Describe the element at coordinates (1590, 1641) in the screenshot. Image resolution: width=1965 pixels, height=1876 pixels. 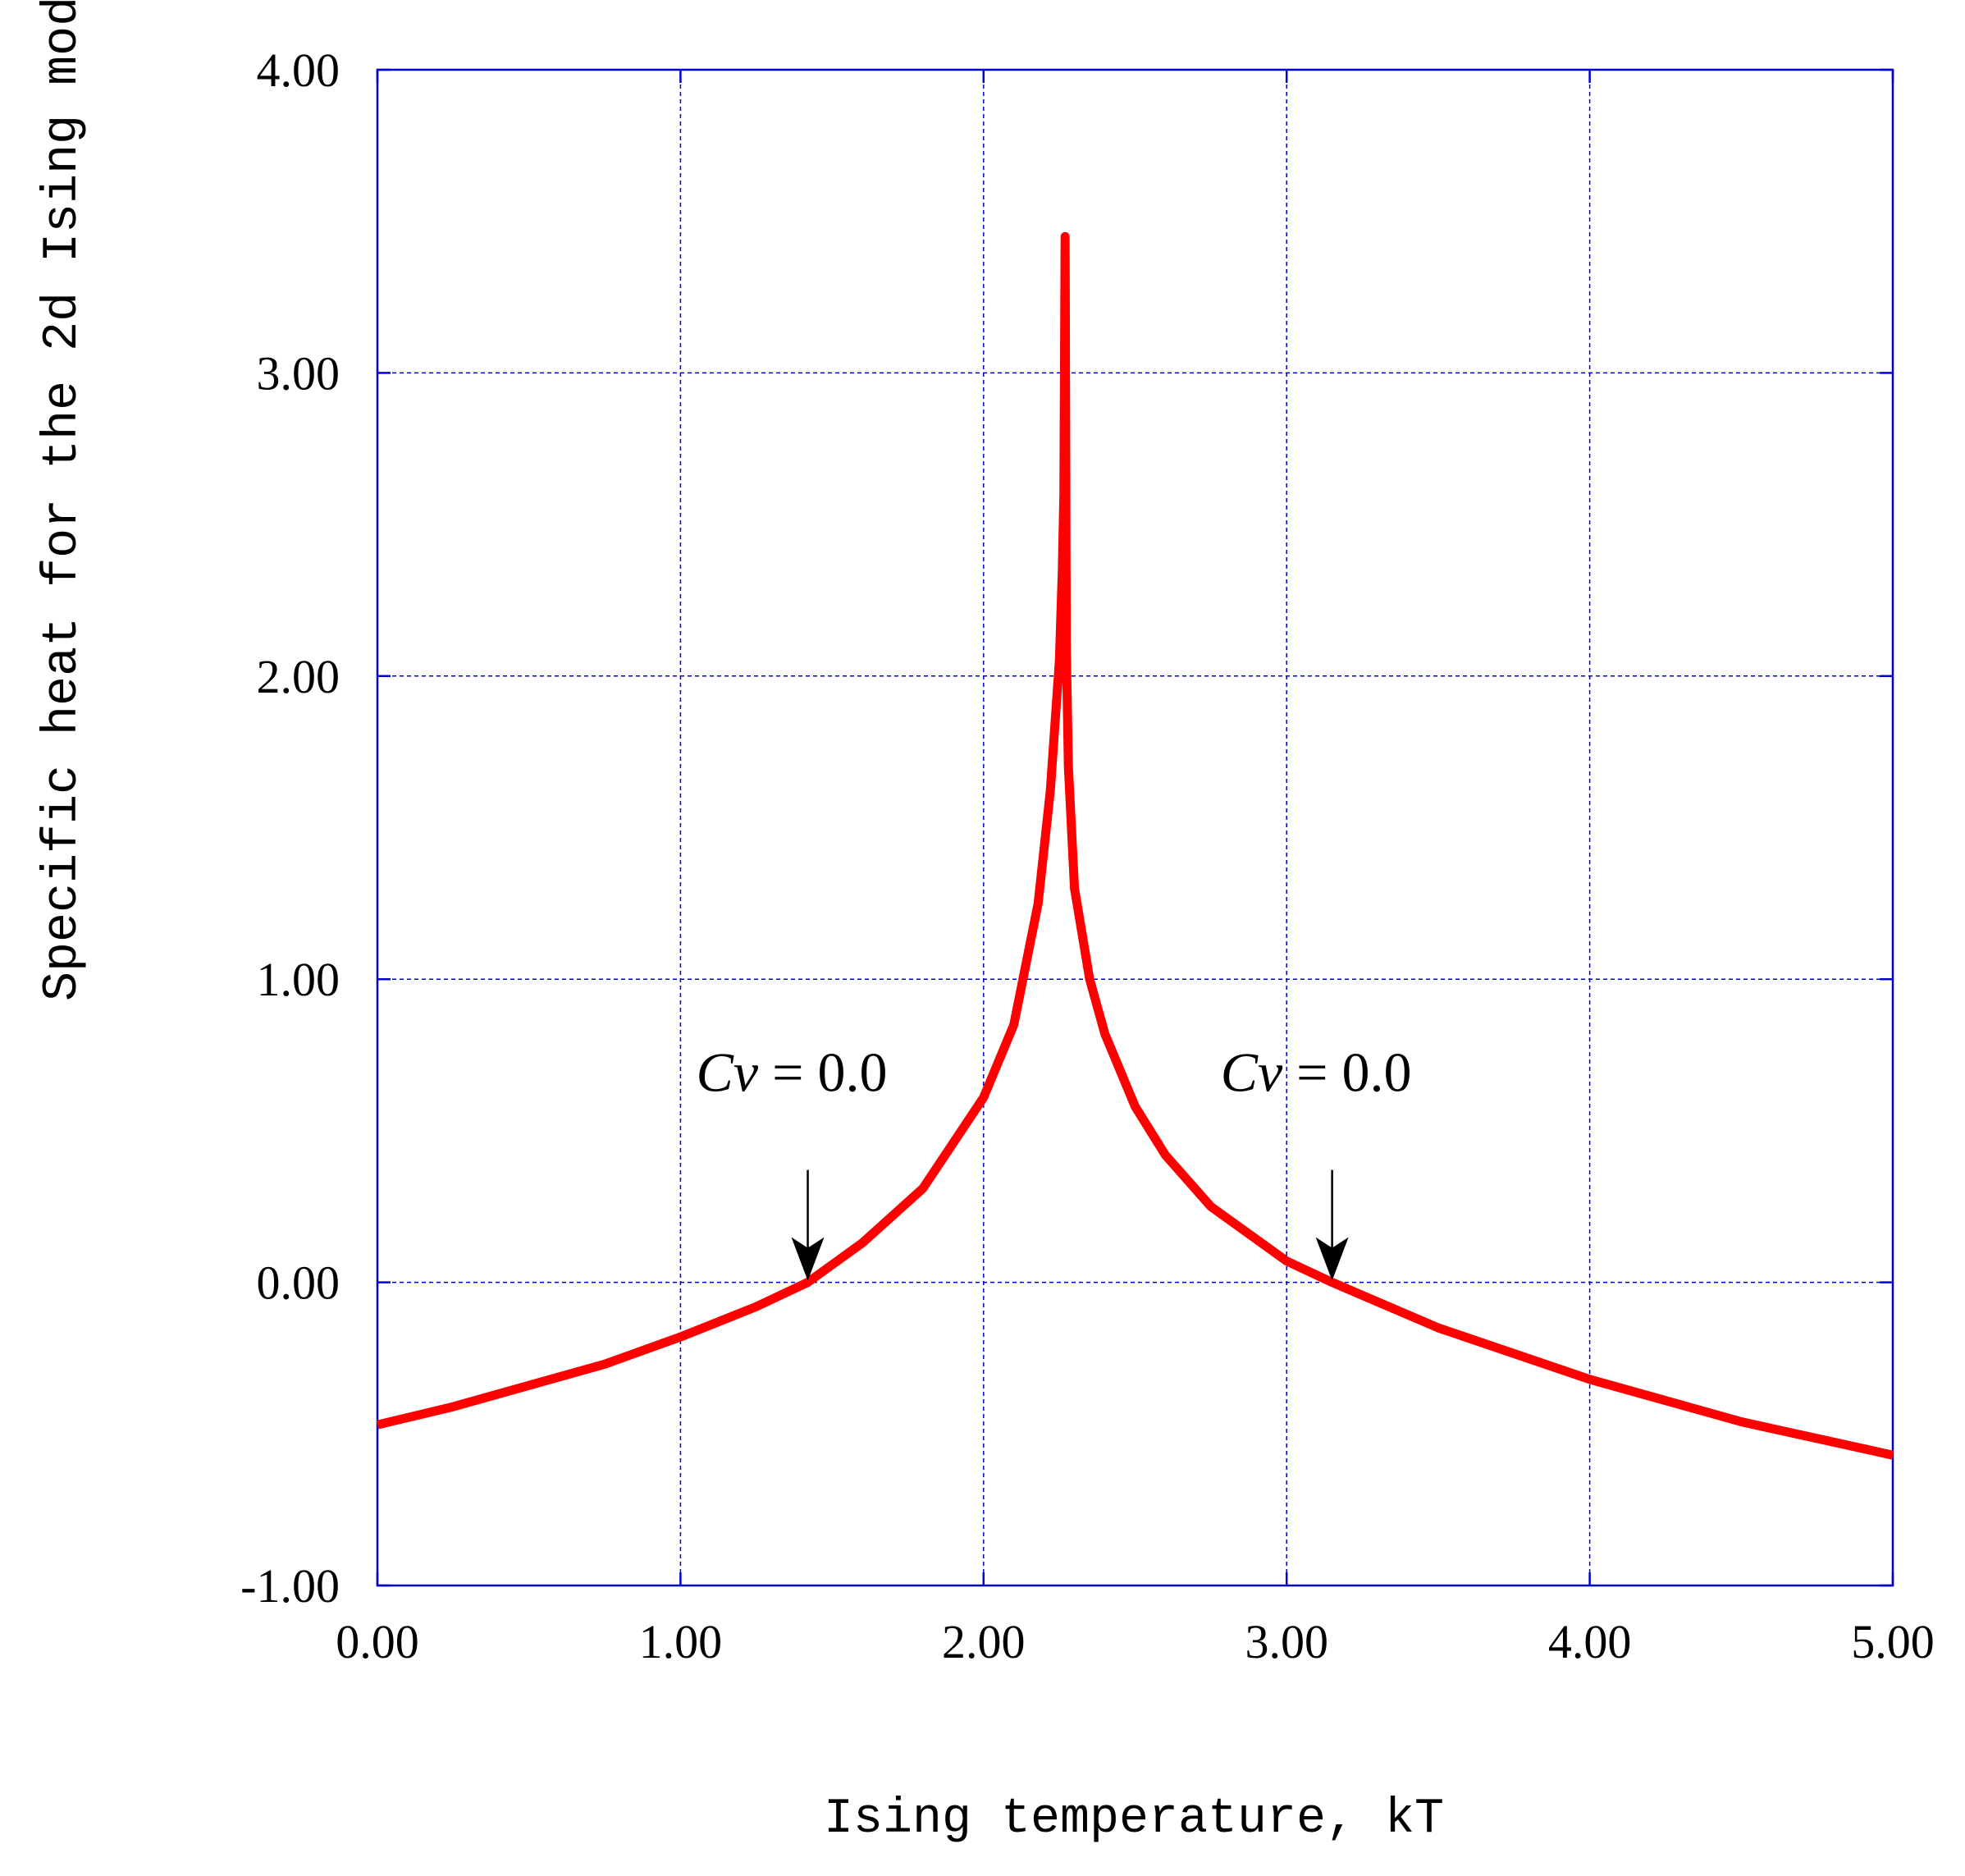
I see `x-tick-label: 4.00` at that location.